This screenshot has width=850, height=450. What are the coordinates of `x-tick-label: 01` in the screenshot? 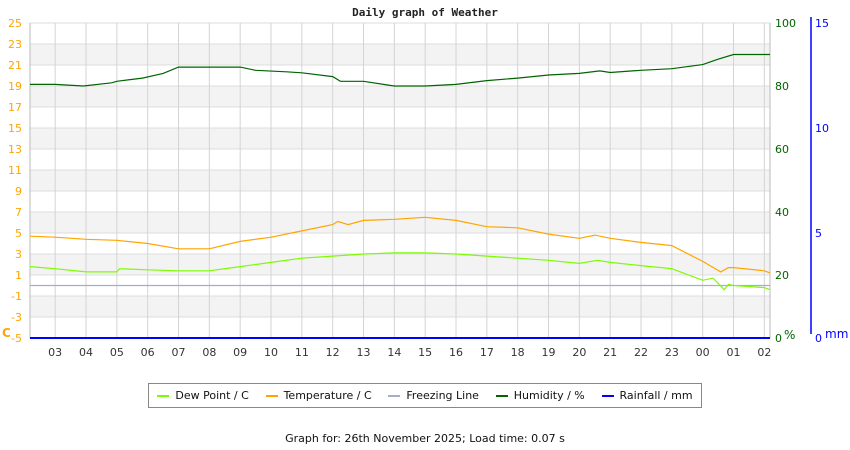 It's located at (734, 352).